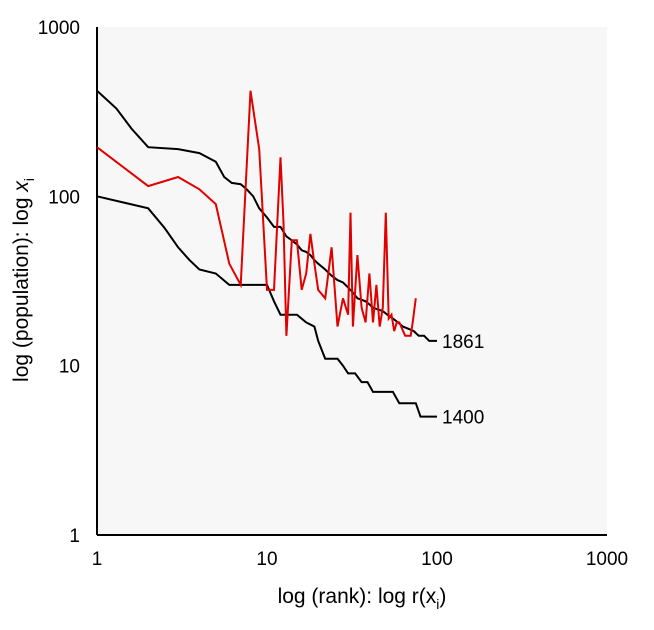  What do you see at coordinates (607, 559) in the screenshot?
I see `x-tick-label-1000: 1000` at bounding box center [607, 559].